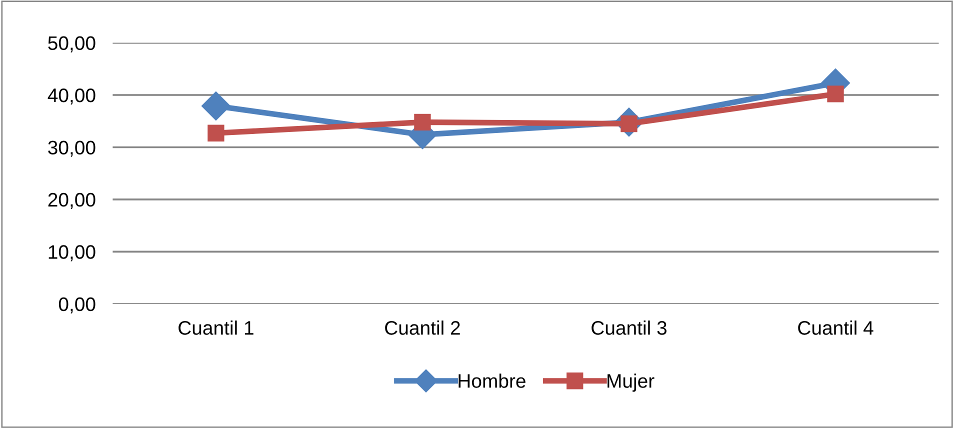 This screenshot has width=955, height=428. Describe the element at coordinates (72, 200) in the screenshot. I see `y-tick-label: 20,00` at that location.